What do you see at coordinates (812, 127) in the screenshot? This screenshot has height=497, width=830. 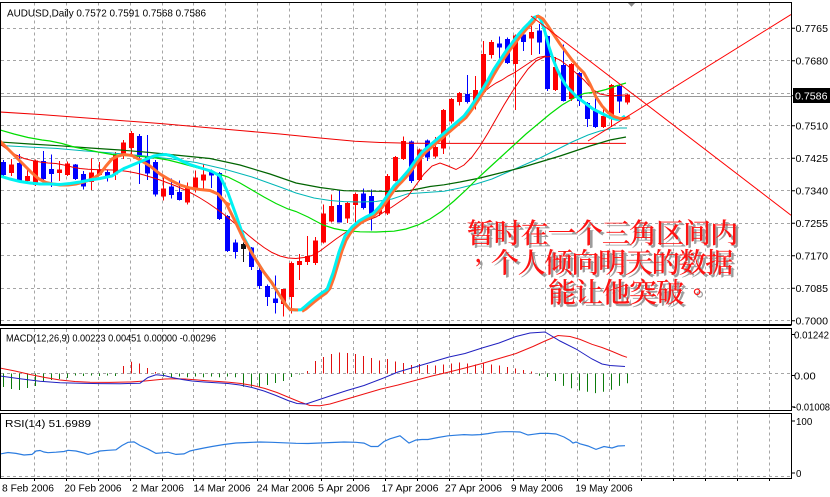 I see `svg-text: 0.7510` at bounding box center [812, 127].